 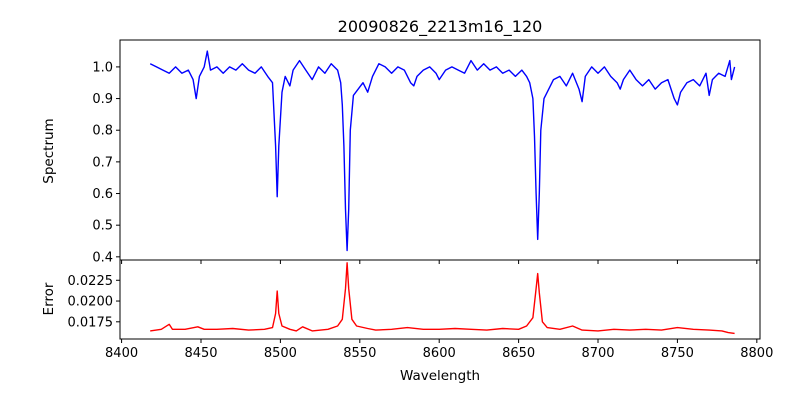 I want to click on y-tick-label: 0.5, so click(x=102, y=226).